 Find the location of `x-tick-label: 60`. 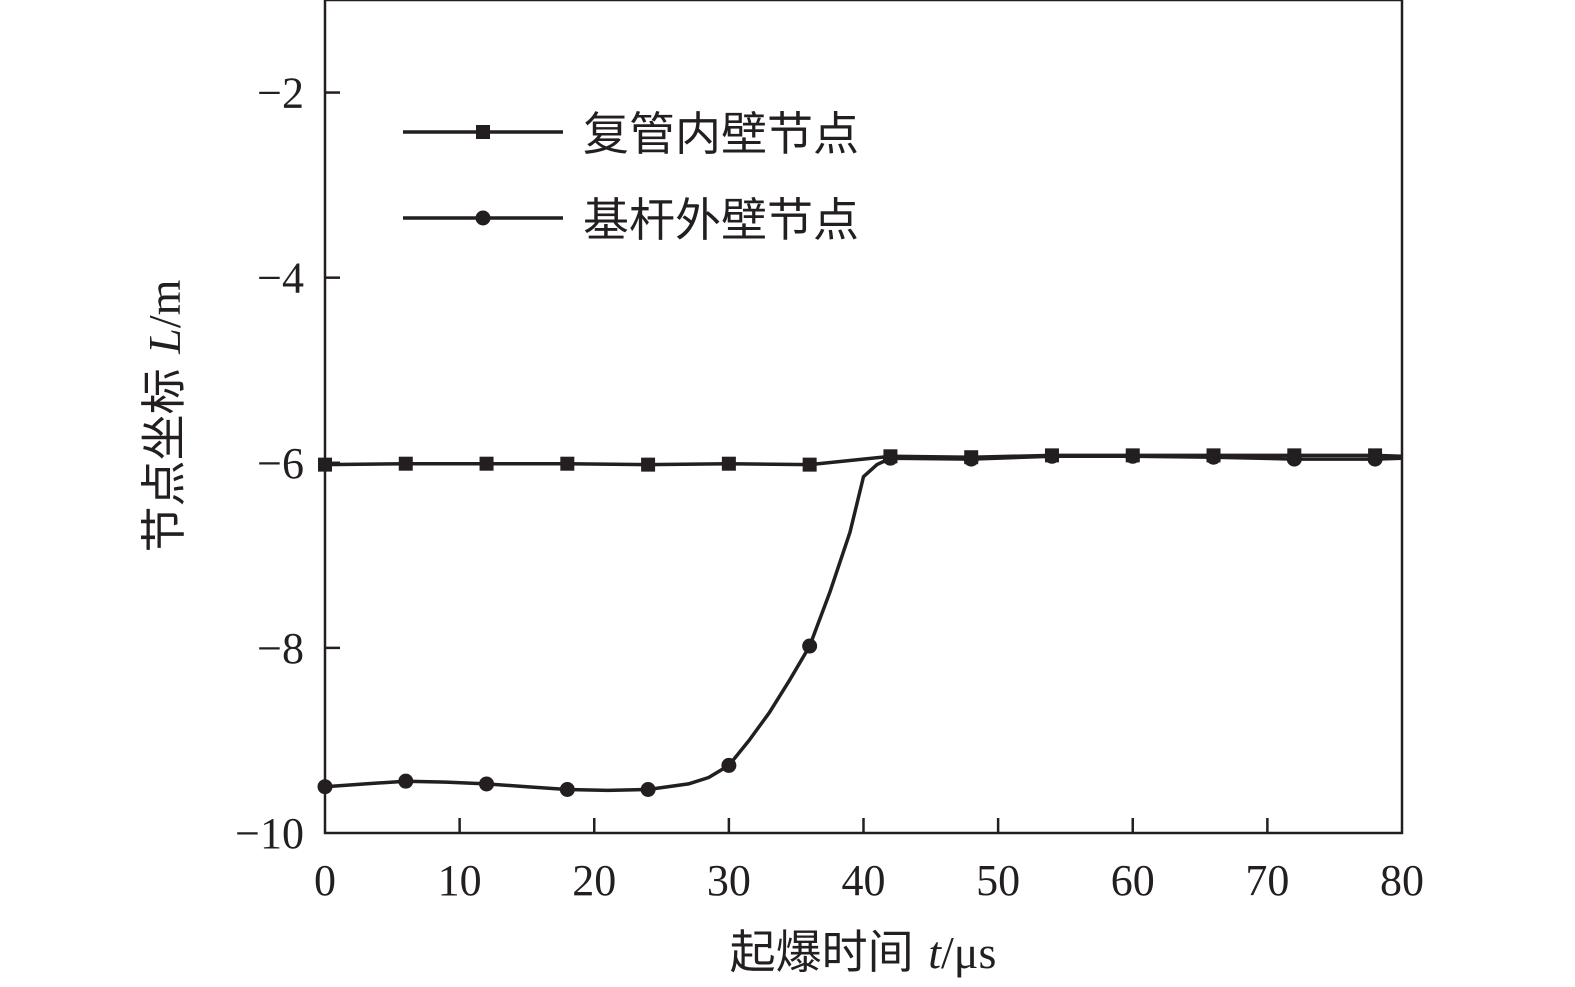

x-tick-label: 60 is located at coordinates (1133, 880).